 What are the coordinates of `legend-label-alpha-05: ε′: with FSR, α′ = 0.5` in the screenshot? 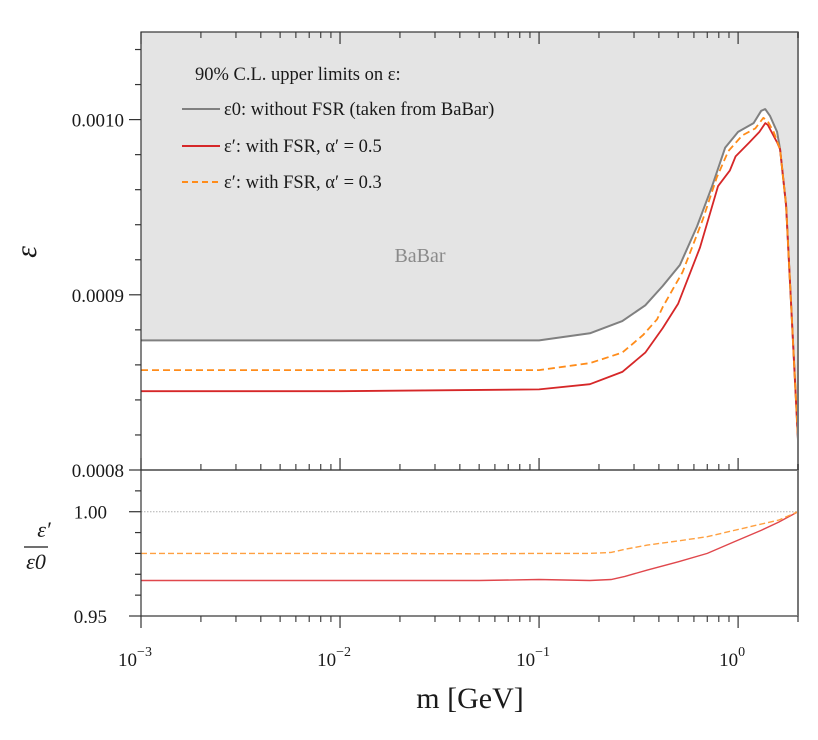 It's located at (303, 147).